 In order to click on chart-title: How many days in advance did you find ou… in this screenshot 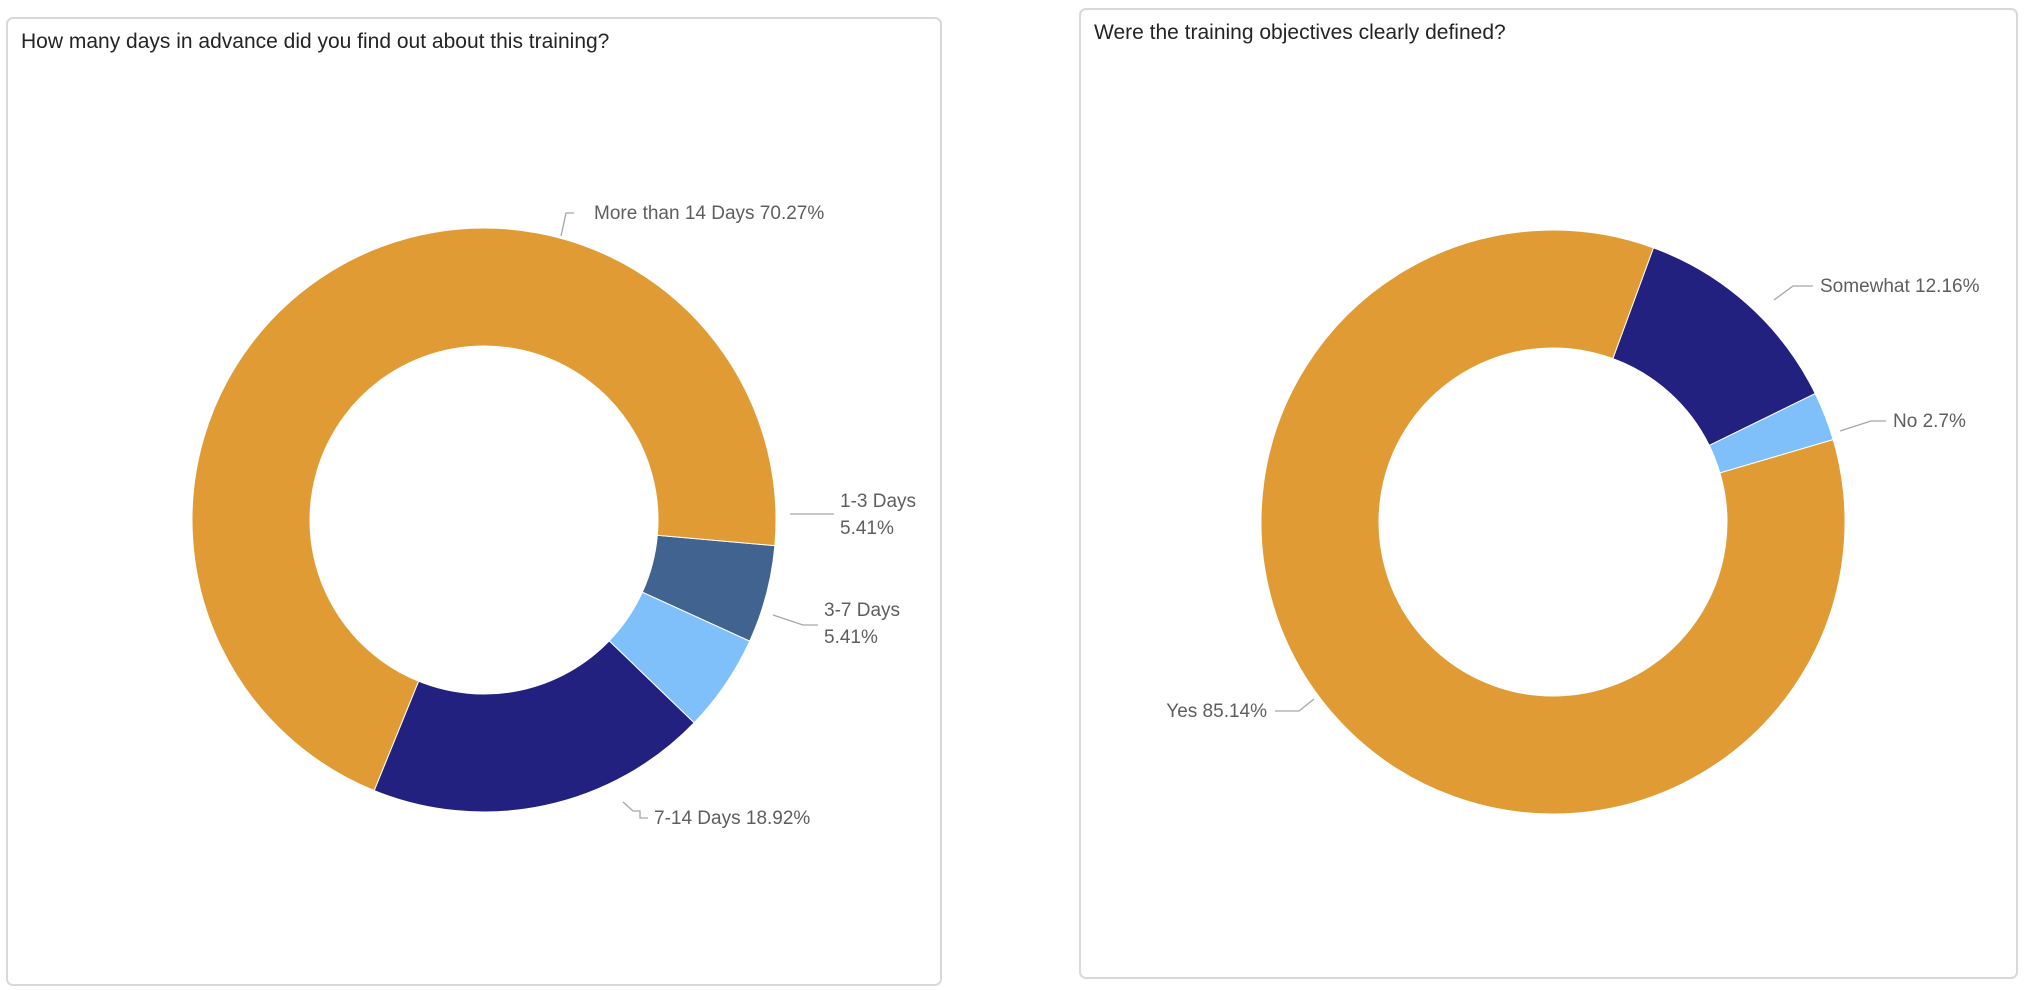, I will do `click(315, 41)`.